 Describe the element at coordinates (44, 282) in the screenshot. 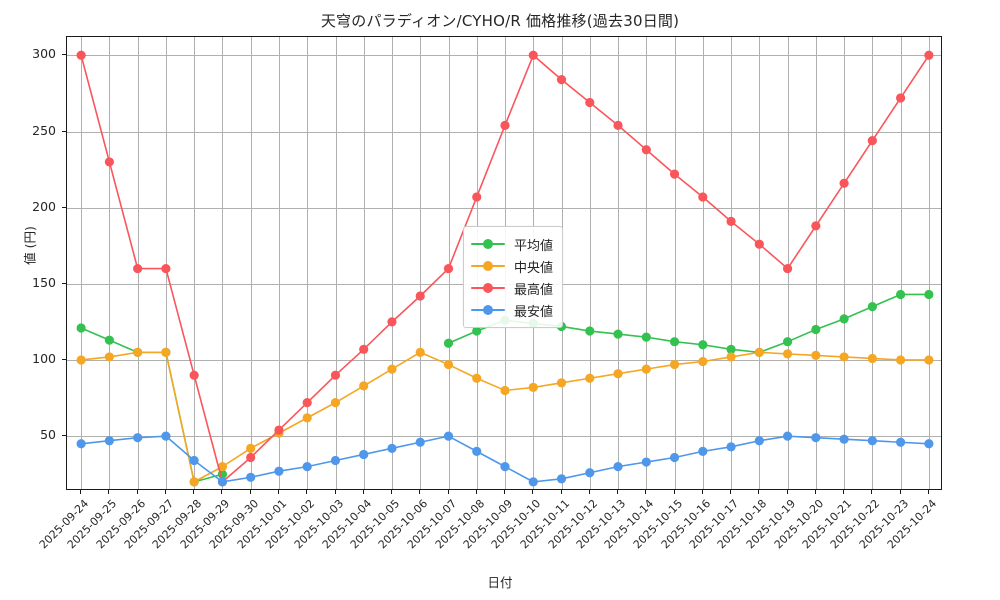

I see `y-tick-label: 150` at that location.